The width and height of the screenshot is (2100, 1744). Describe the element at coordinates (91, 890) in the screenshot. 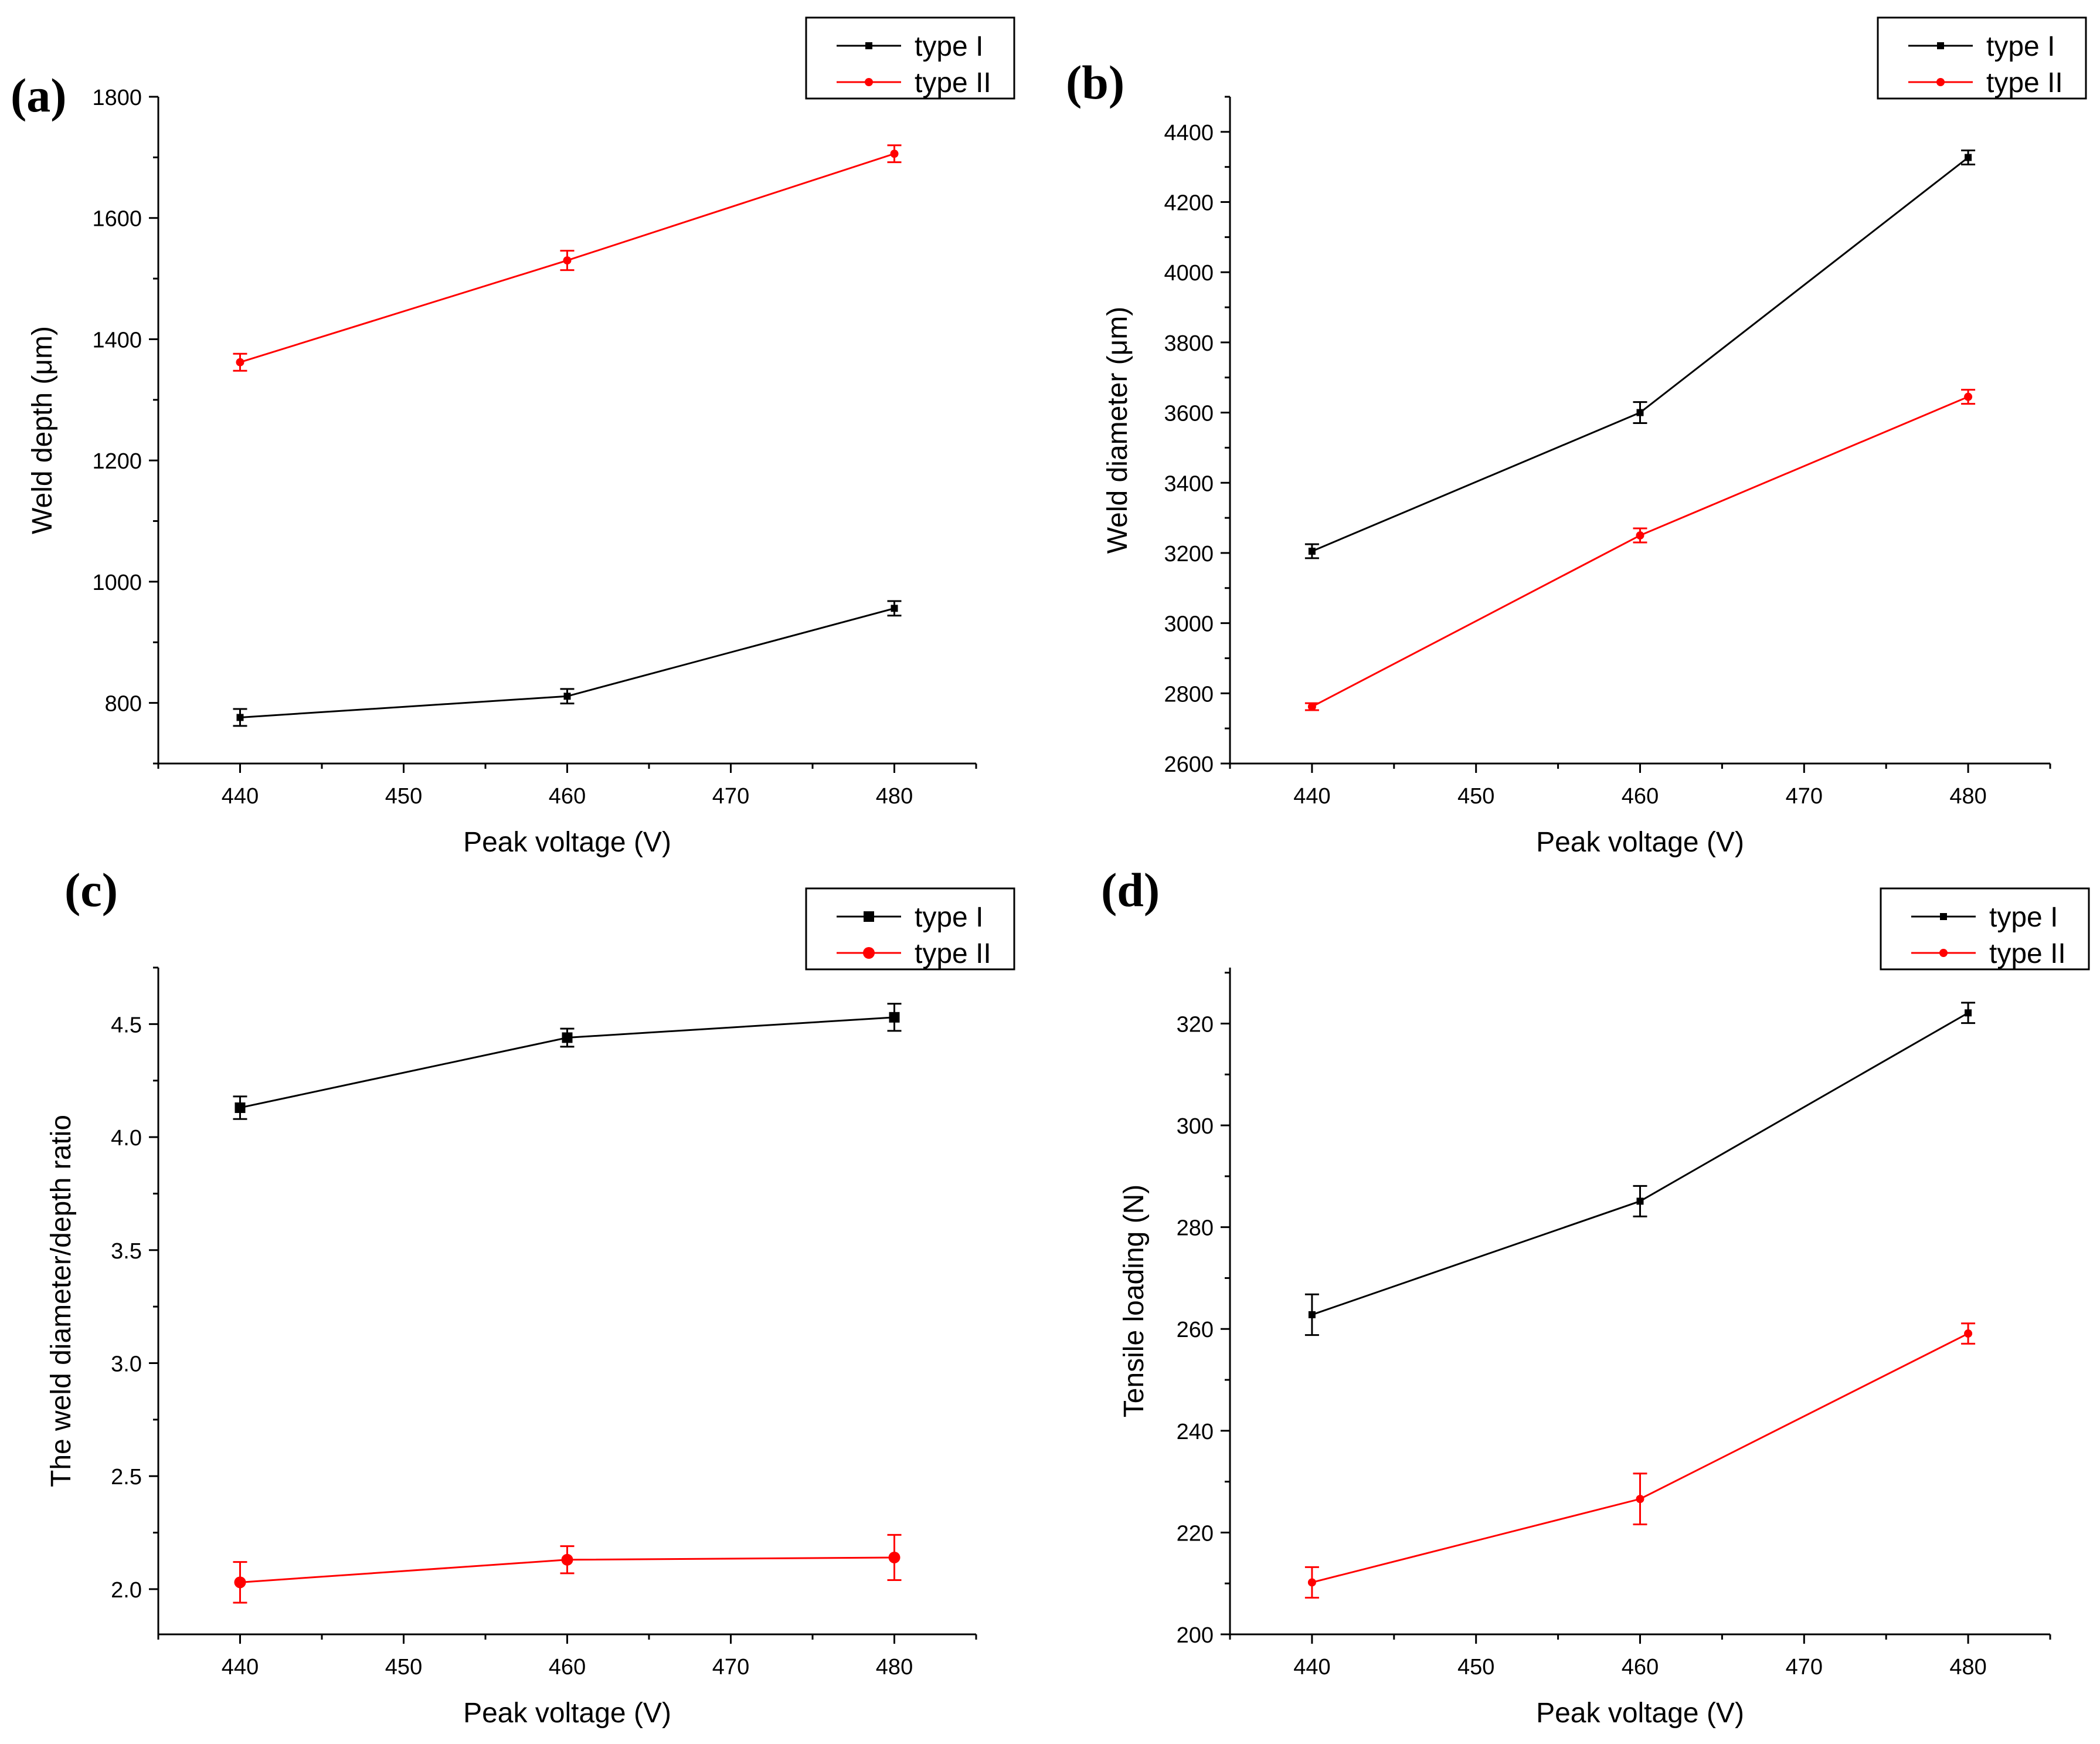

I see `panel-label: (c)` at that location.